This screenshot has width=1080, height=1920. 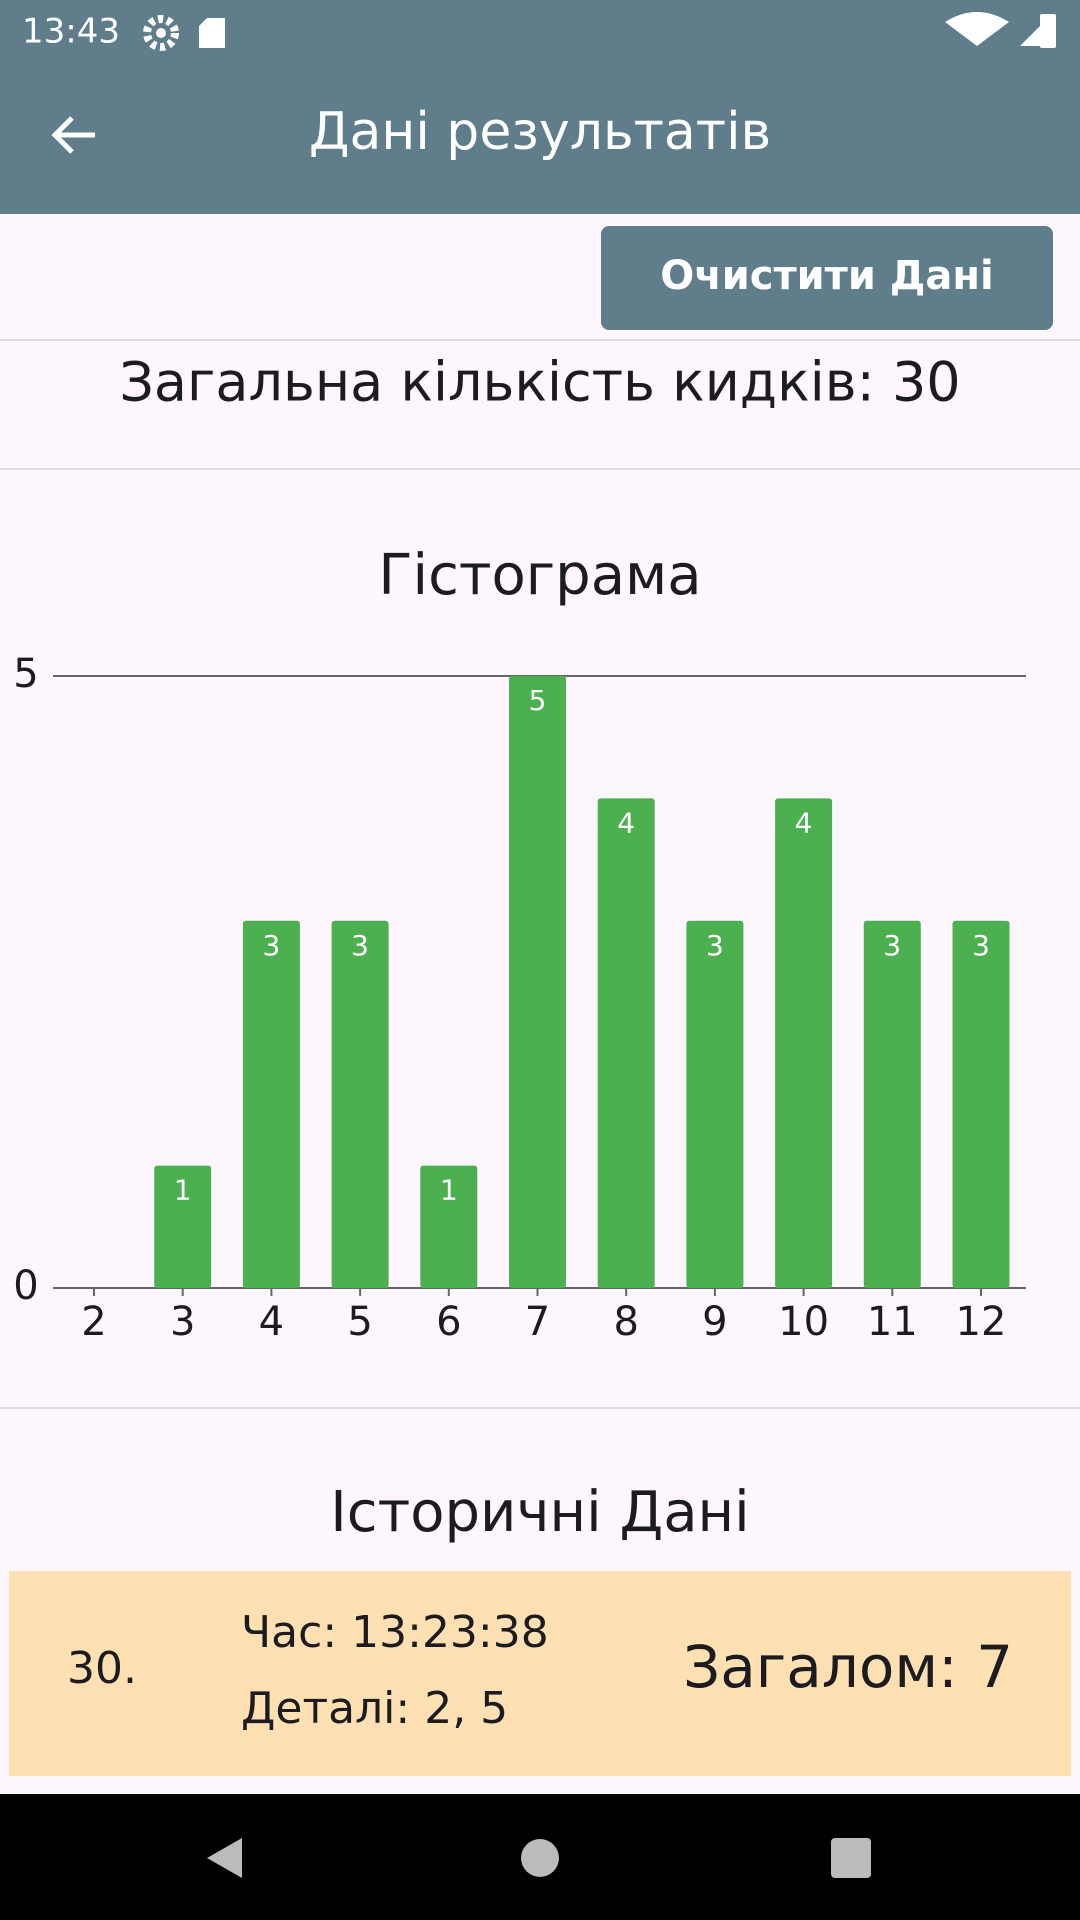 I want to click on clear-button: Очистити Дані, so click(x=827, y=278).